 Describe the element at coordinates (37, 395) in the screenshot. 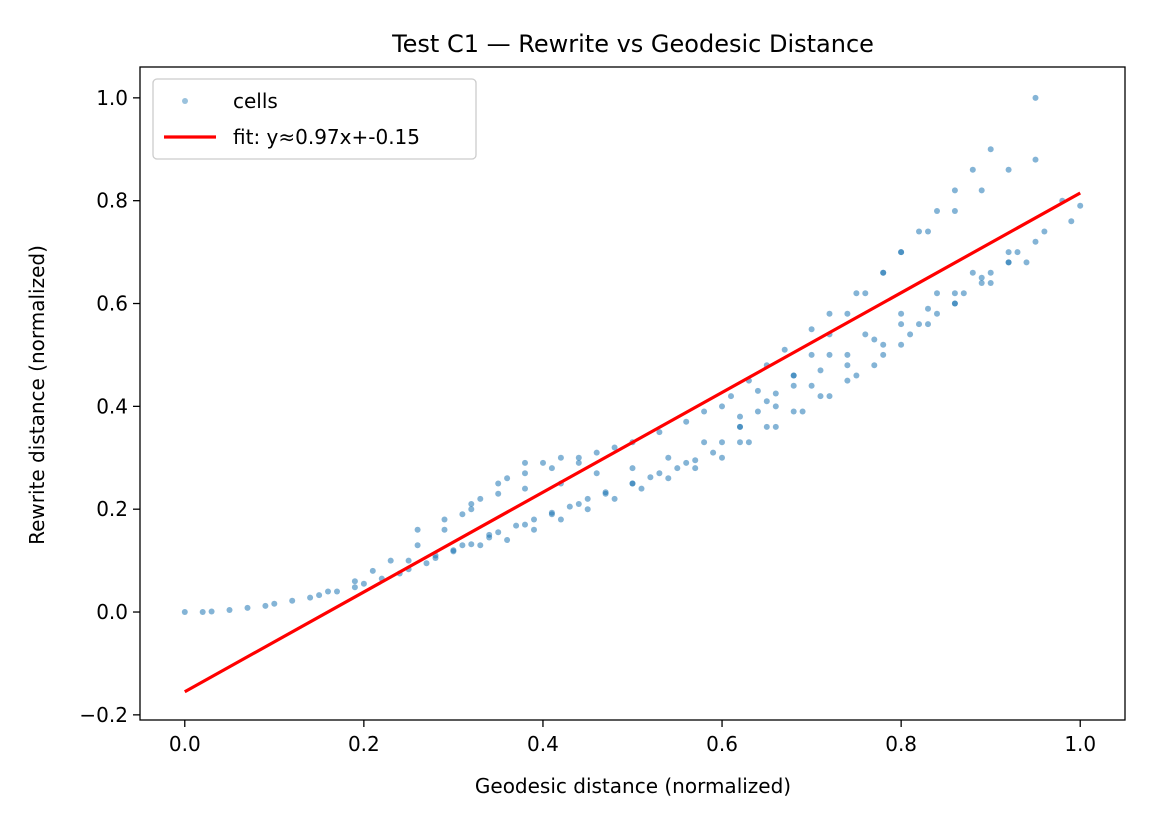

I see `y-axis-label: Rewrite distance (normalized)` at that location.